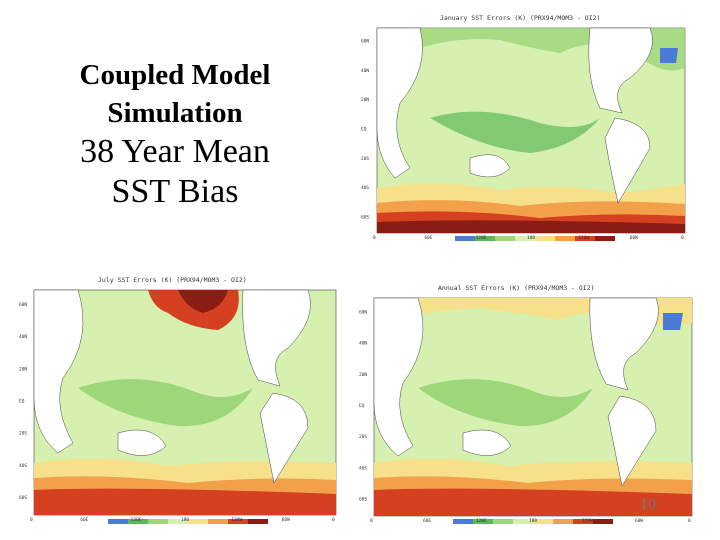 The height and width of the screenshot is (540, 720). What do you see at coordinates (632, 441) in the screenshot?
I see `annual-landmass-samerica` at bounding box center [632, 441].